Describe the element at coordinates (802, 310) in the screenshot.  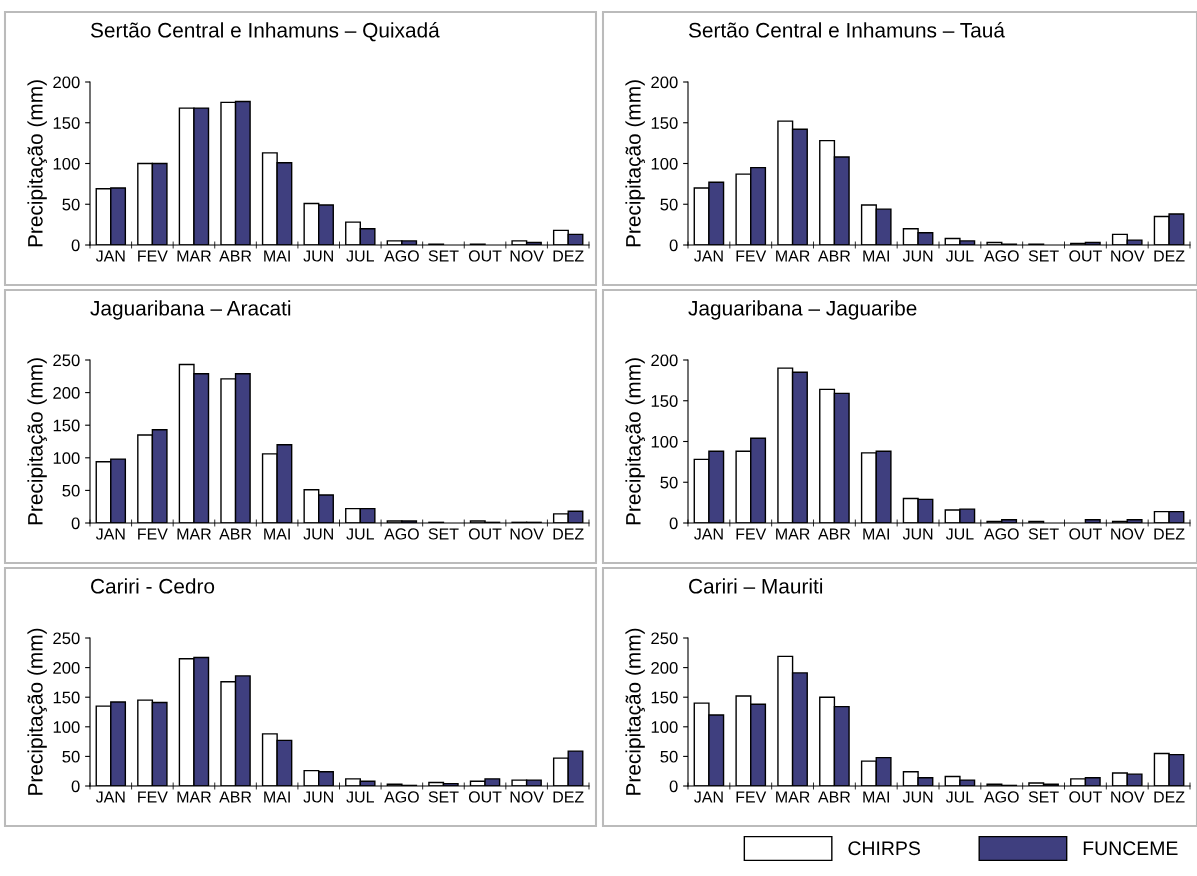
I see `chart-title: Jaguaribana – Jaguaribe` at that location.